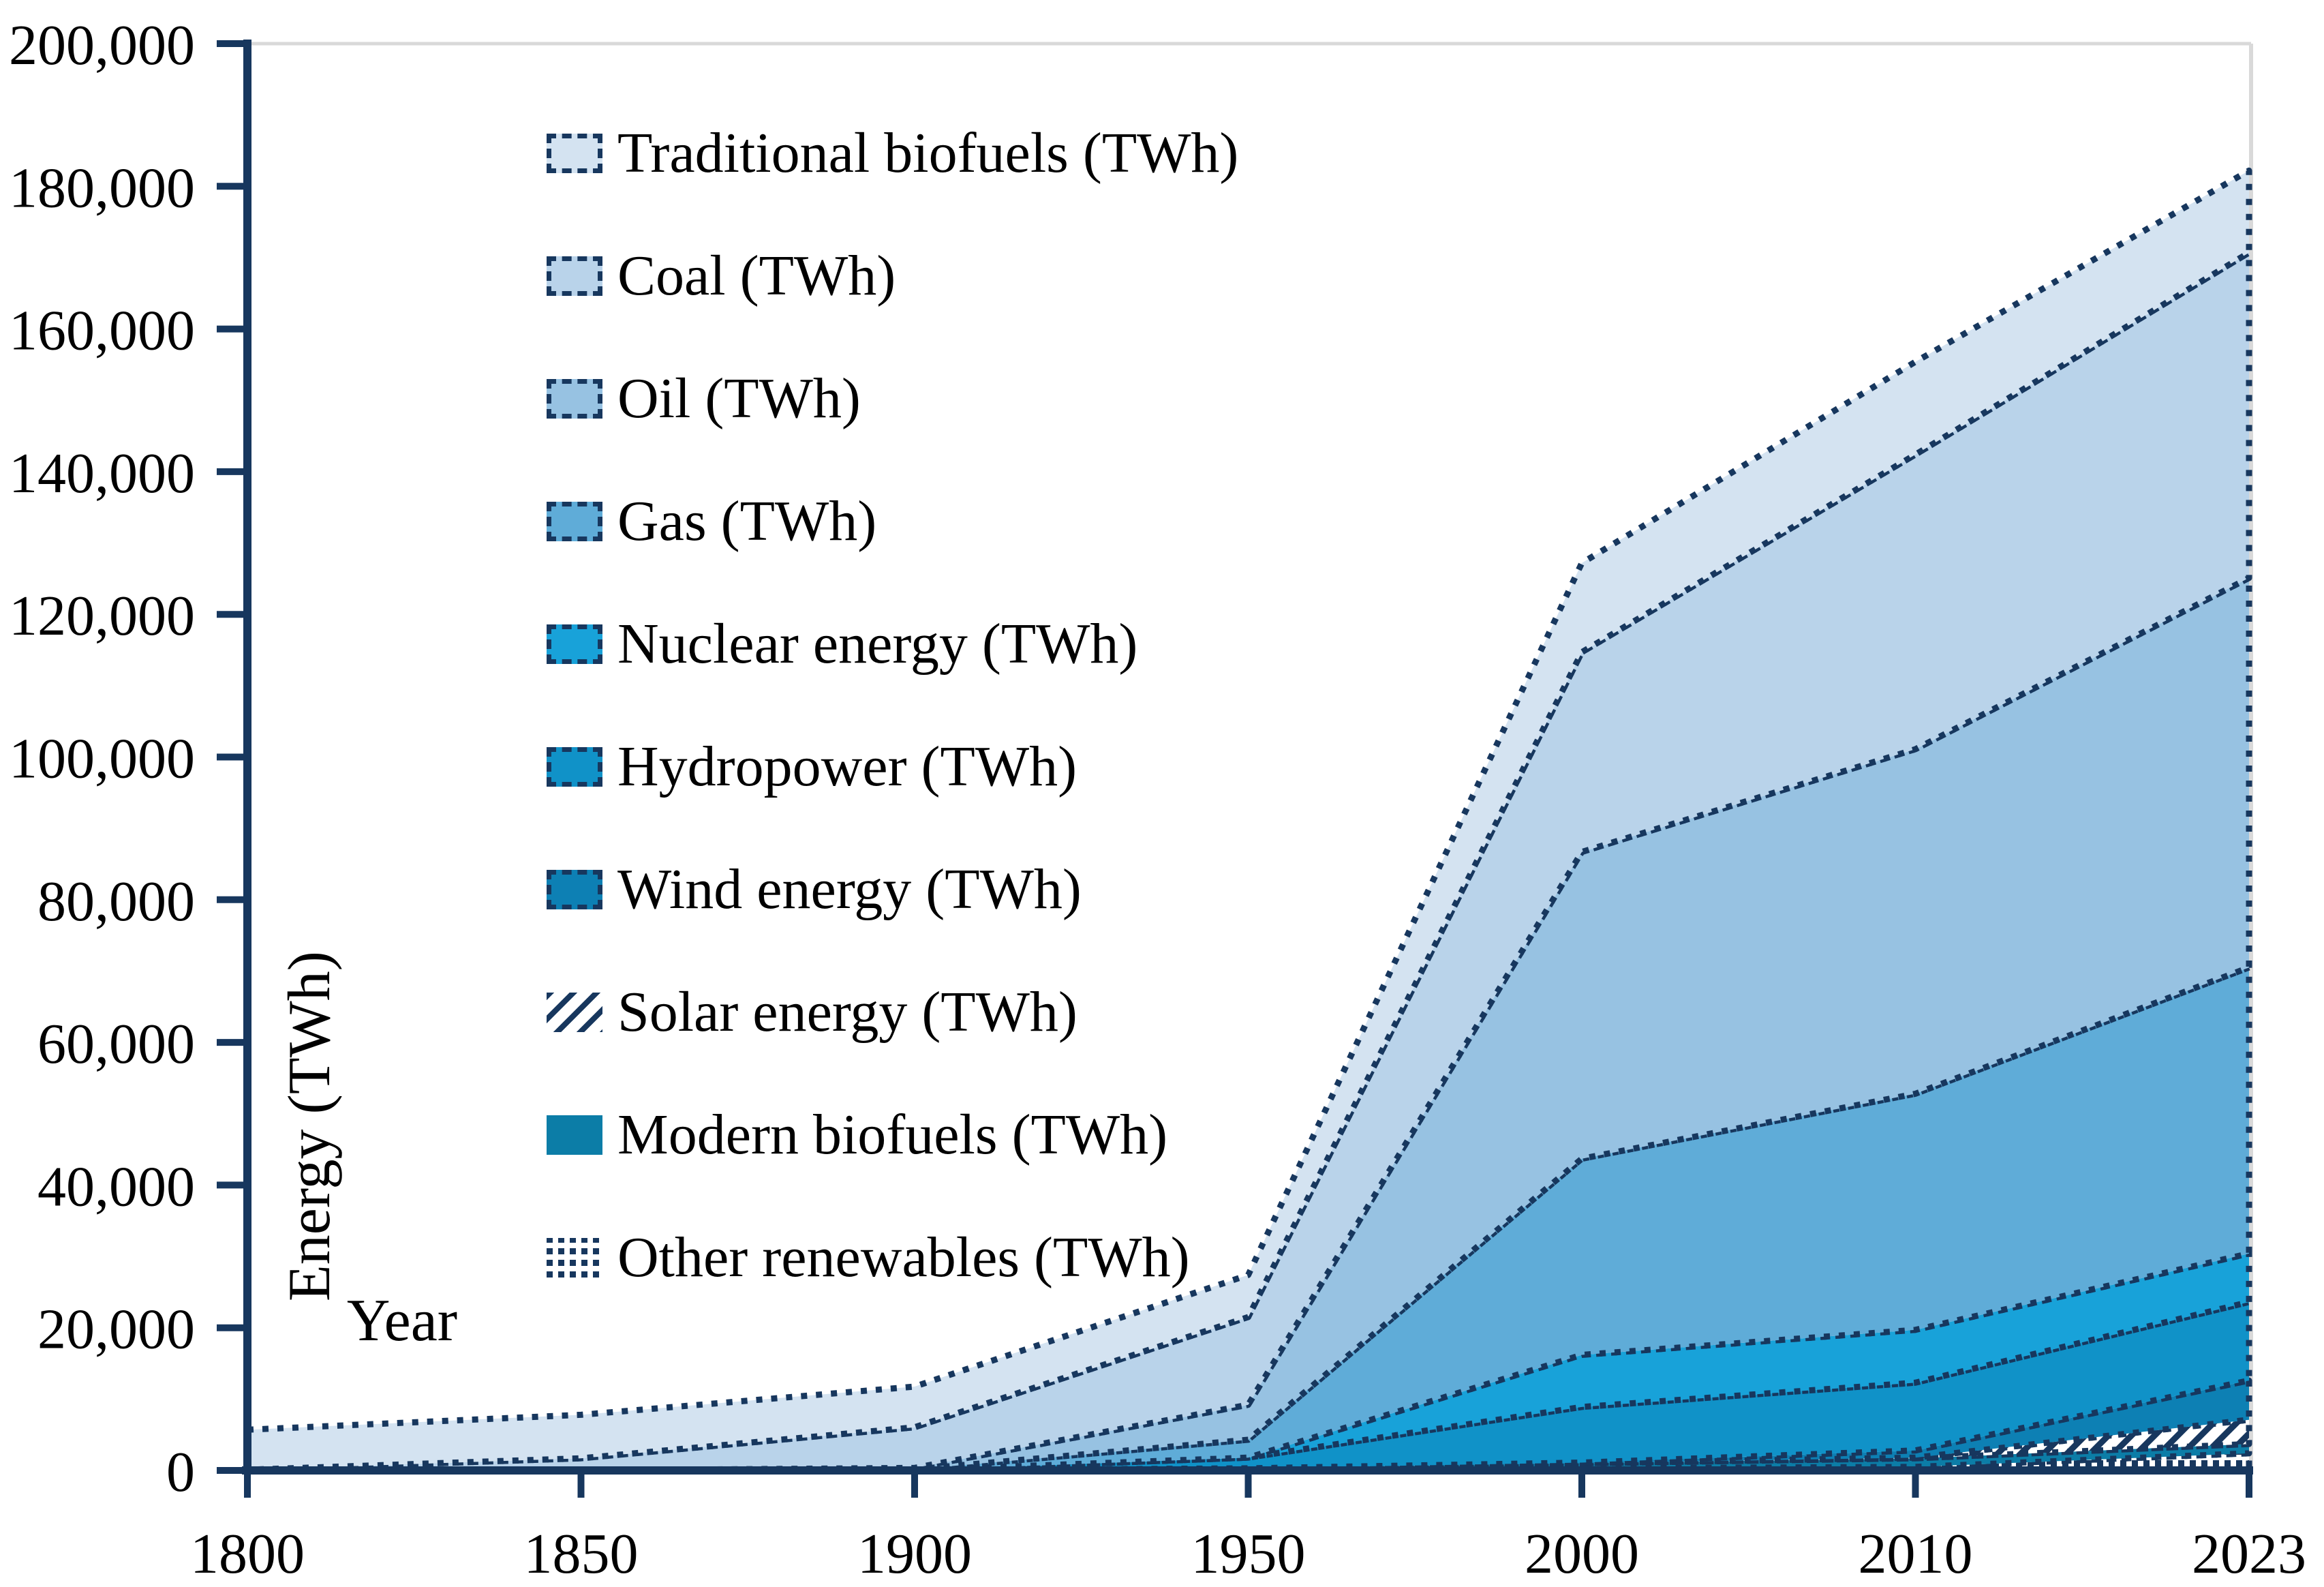  Describe the element at coordinates (102, 473) in the screenshot. I see `y-tick-label: 140,000` at that location.